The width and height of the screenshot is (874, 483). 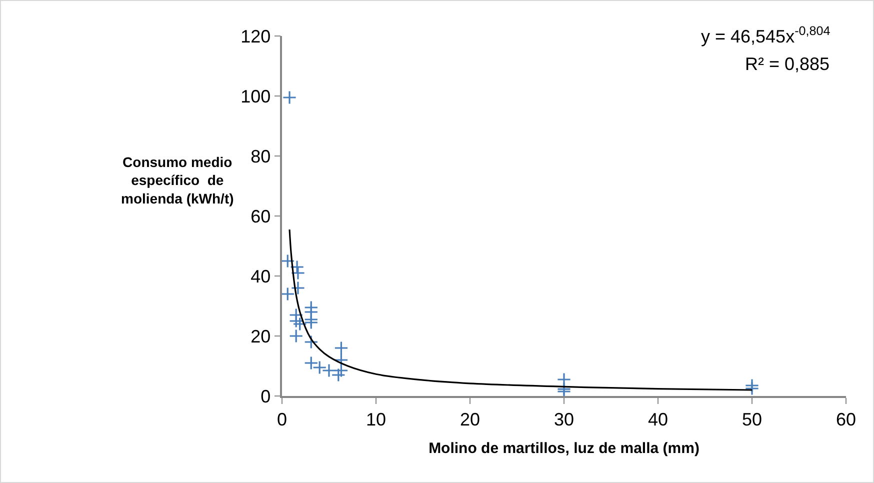 What do you see at coordinates (265, 396) in the screenshot?
I see `y-tick-label: 0` at bounding box center [265, 396].